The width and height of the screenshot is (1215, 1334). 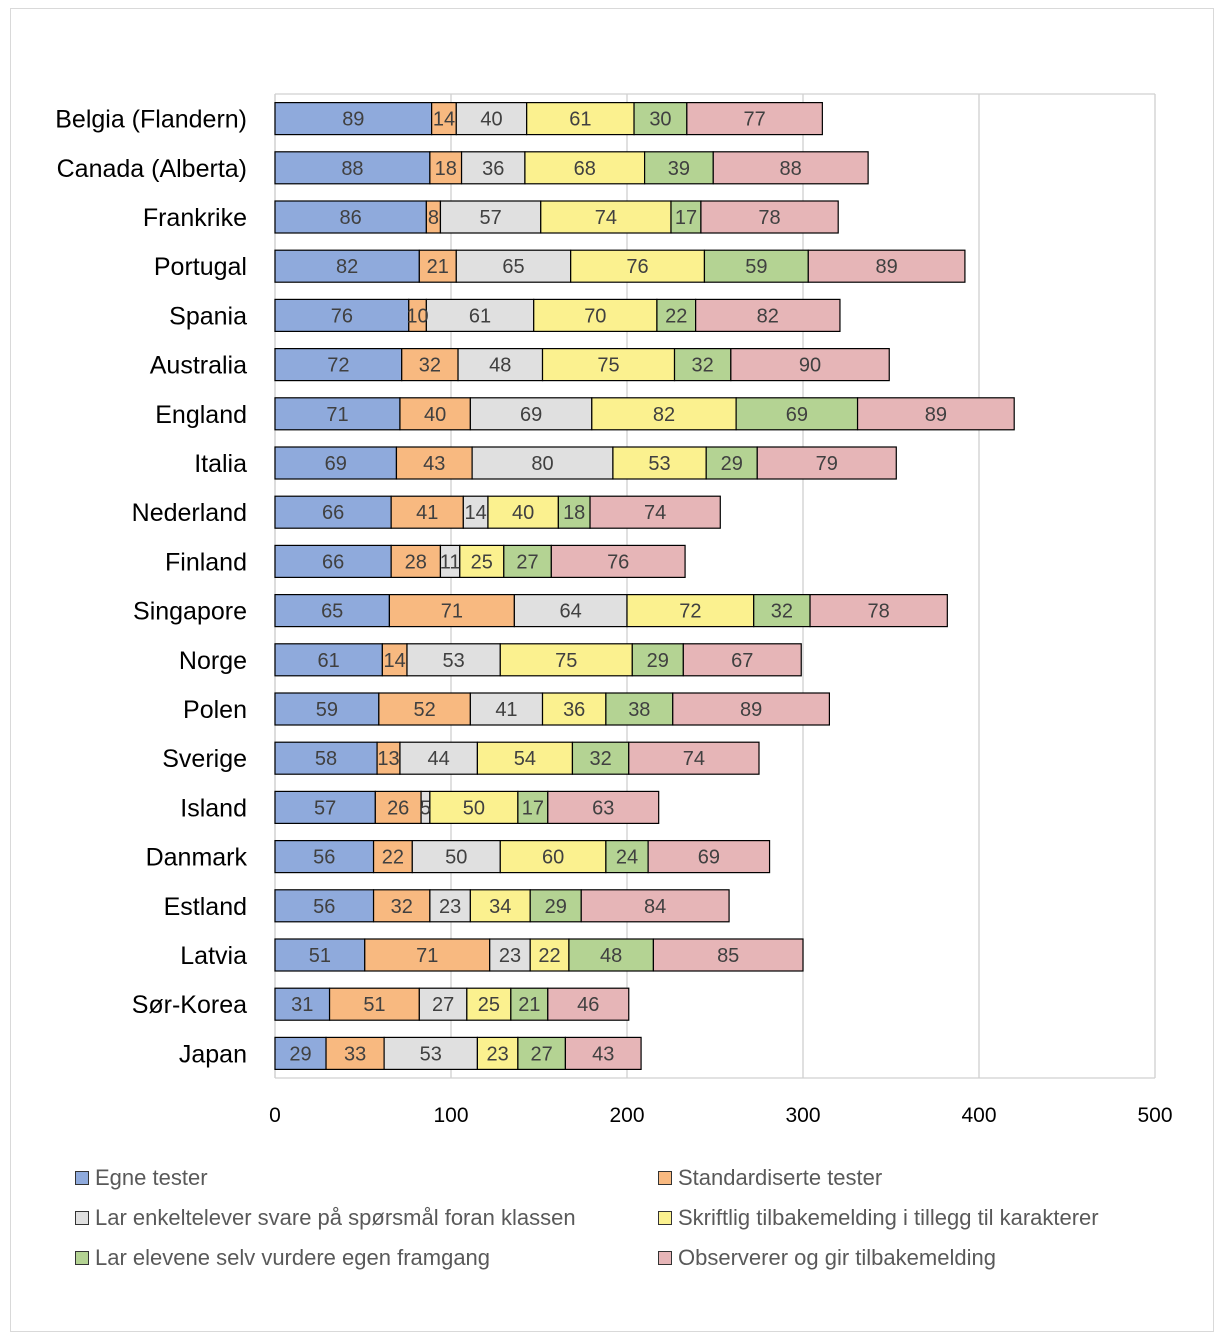 I want to click on category-label: Sør-Korea, so click(x=189, y=1005).